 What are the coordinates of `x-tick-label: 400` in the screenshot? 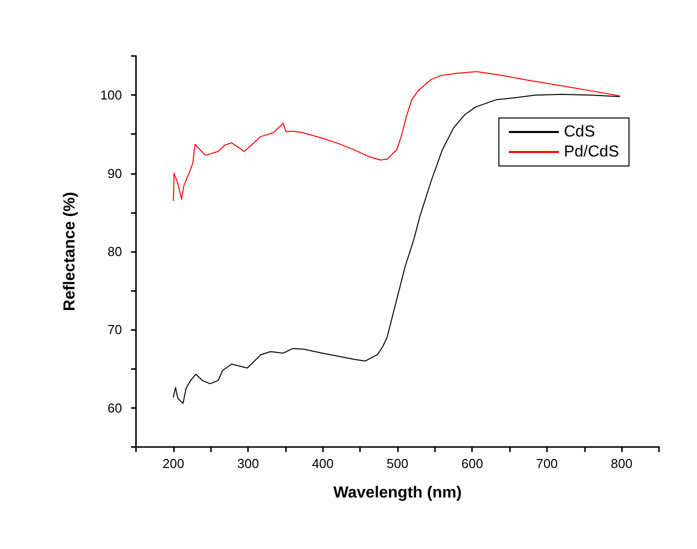 It's located at (323, 463).